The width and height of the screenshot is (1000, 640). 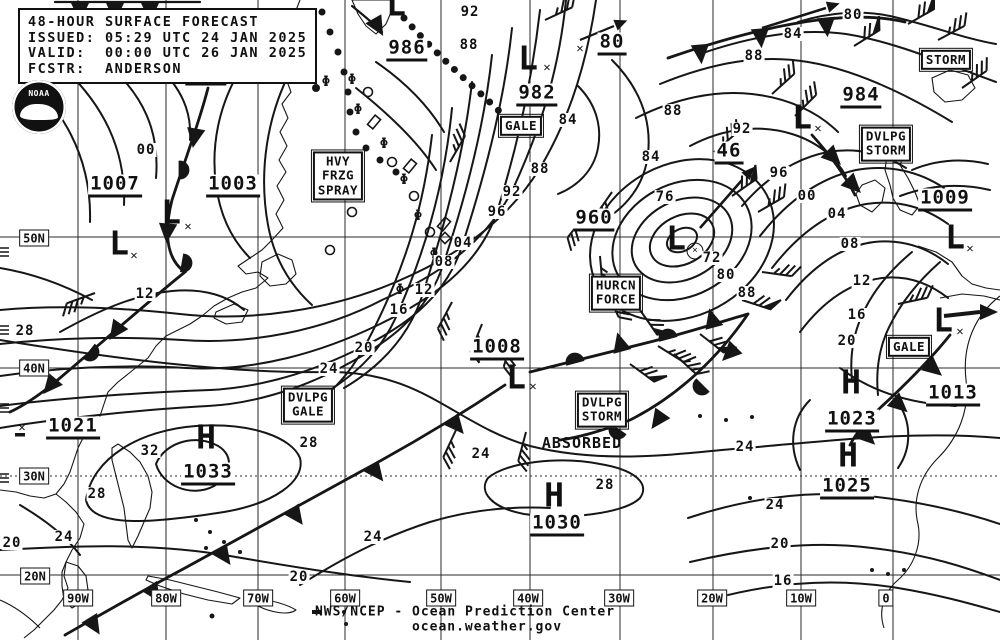 What do you see at coordinates (258, 598) in the screenshot?
I see `longitude-label: 70W` at bounding box center [258, 598].